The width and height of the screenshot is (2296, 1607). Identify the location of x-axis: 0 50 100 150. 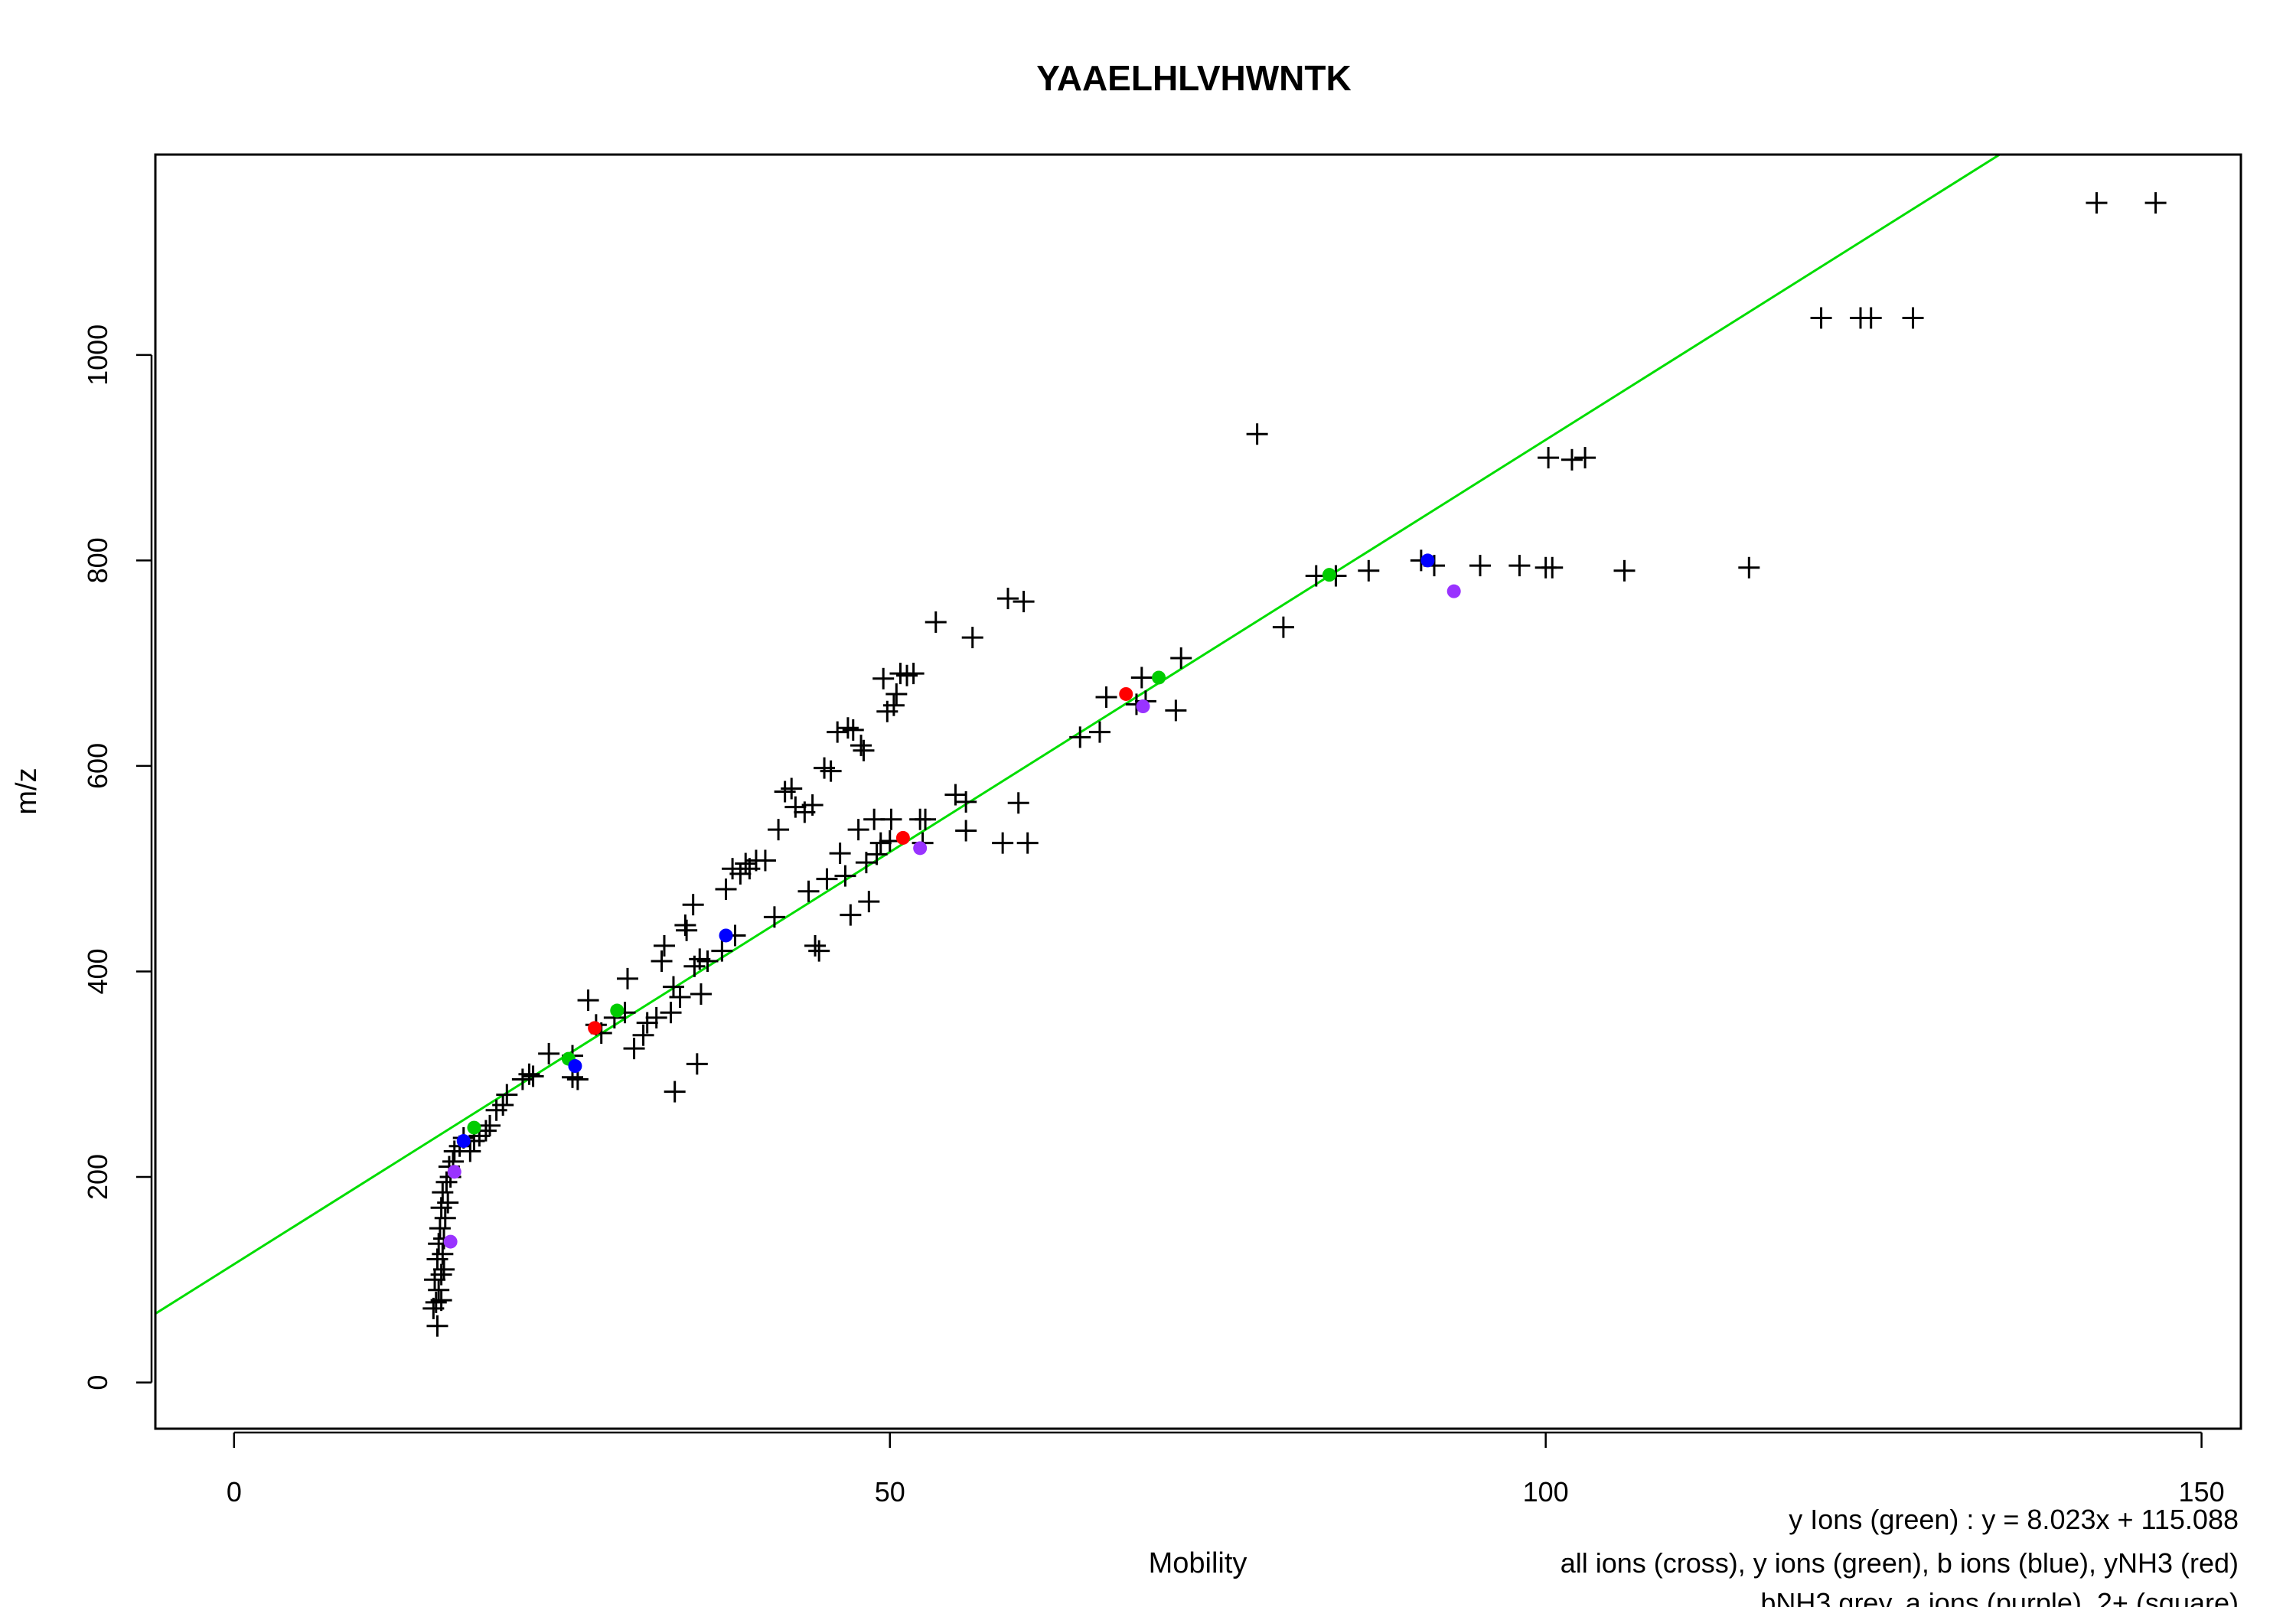
(1226, 1470).